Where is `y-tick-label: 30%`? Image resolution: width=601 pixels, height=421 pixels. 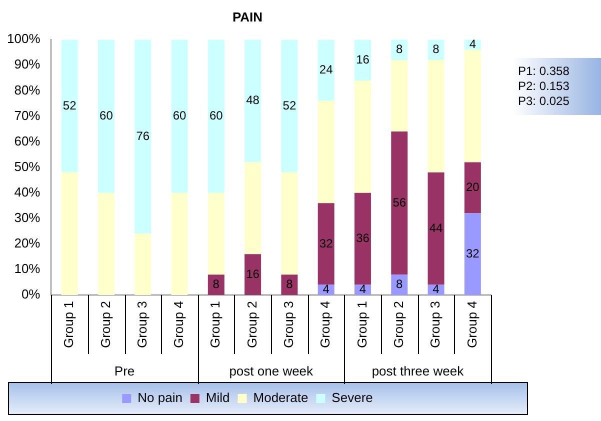
y-tick-label: 30% is located at coordinates (27, 217).